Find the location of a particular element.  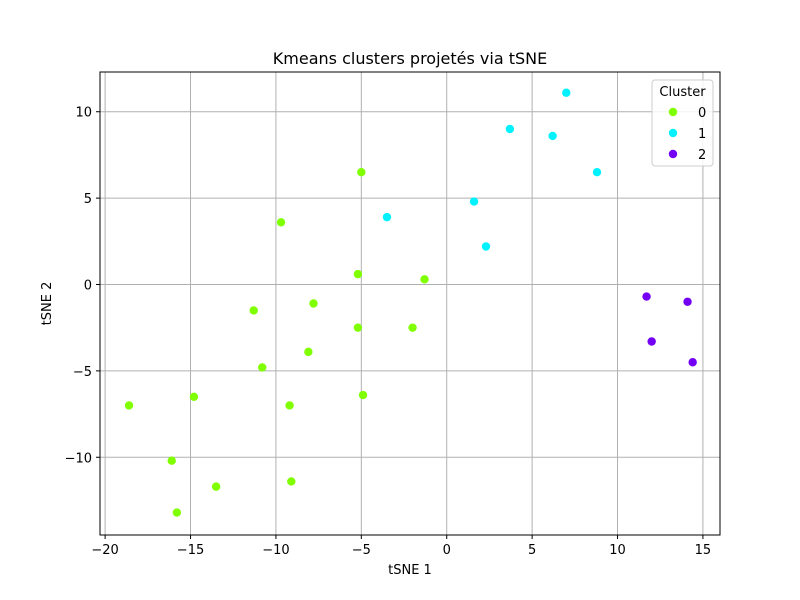

legend: Cluster 0 1 2 is located at coordinates (682, 123).